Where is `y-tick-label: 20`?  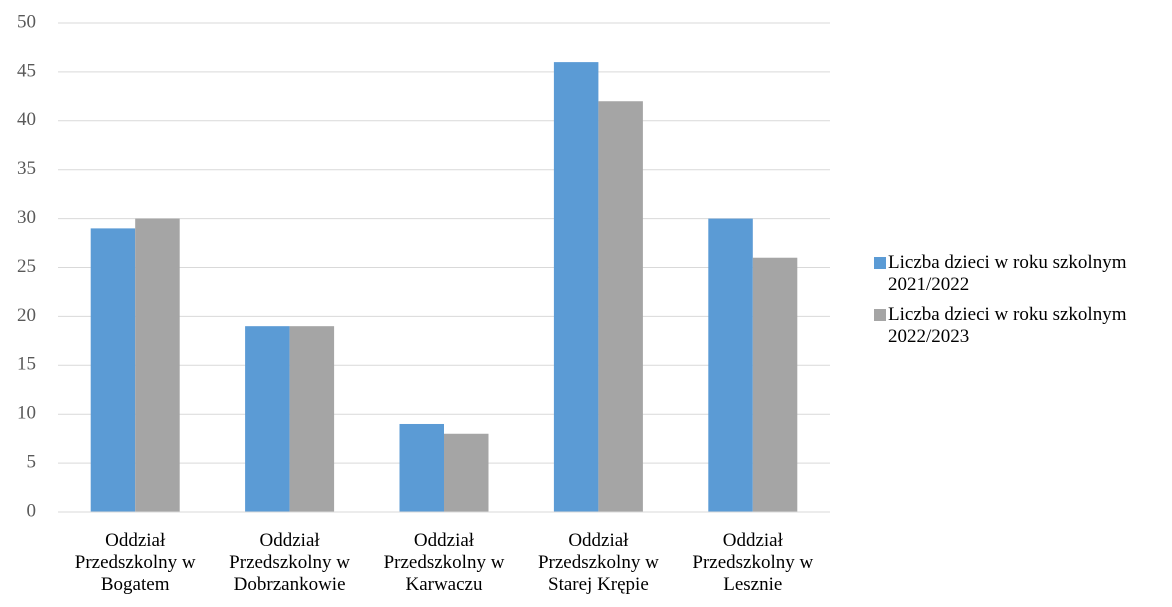
y-tick-label: 20 is located at coordinates (26, 315).